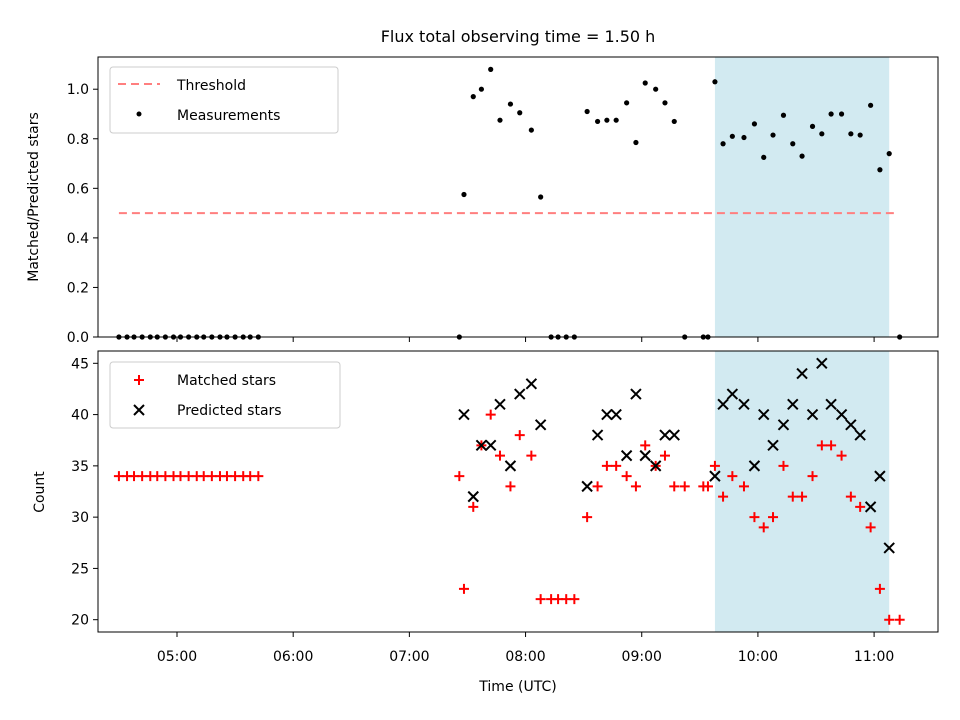  Describe the element at coordinates (293, 657) in the screenshot. I see `x-tick-label: 06:00` at that location.